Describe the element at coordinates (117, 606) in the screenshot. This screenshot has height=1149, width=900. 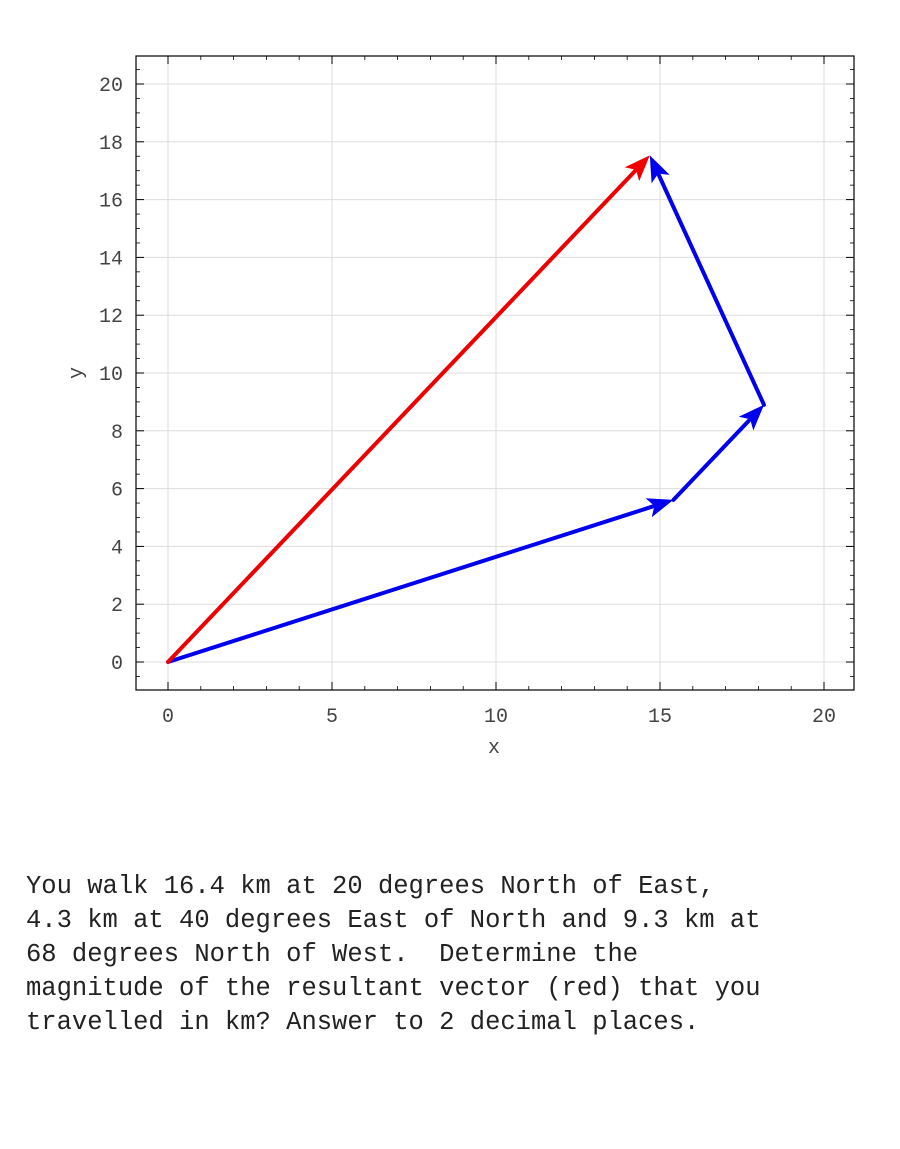
I see `y-tick-label: 2` at that location.